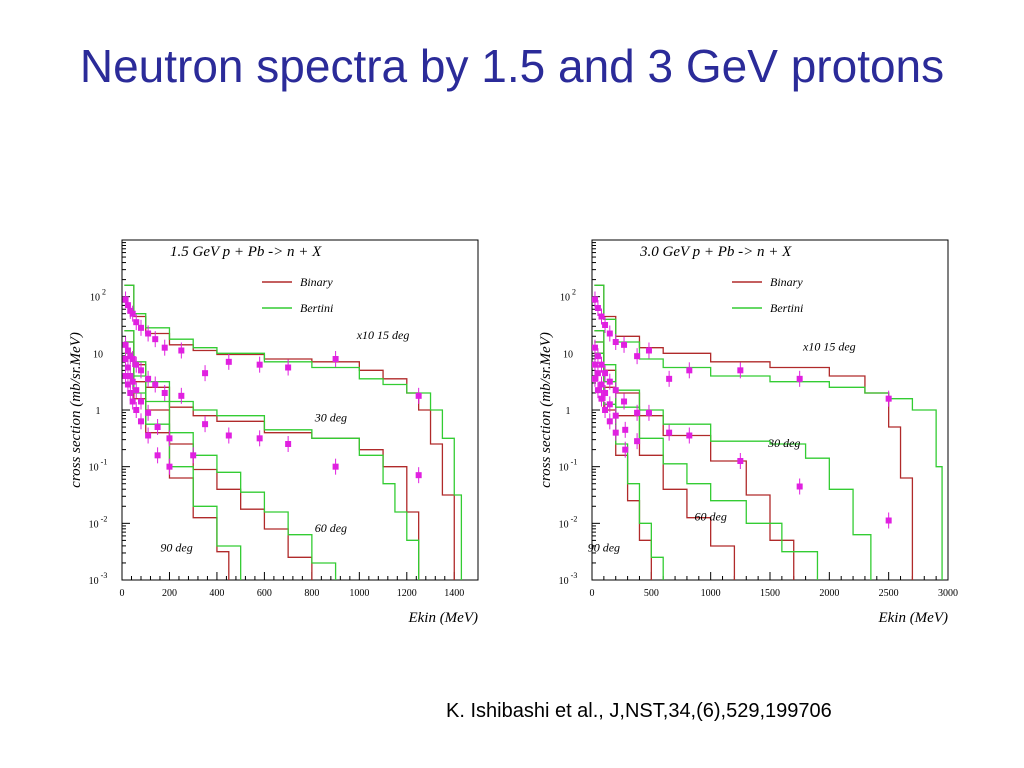 This screenshot has width=1024, height=768. I want to click on x-tick-label: 2000, so click(829, 593).